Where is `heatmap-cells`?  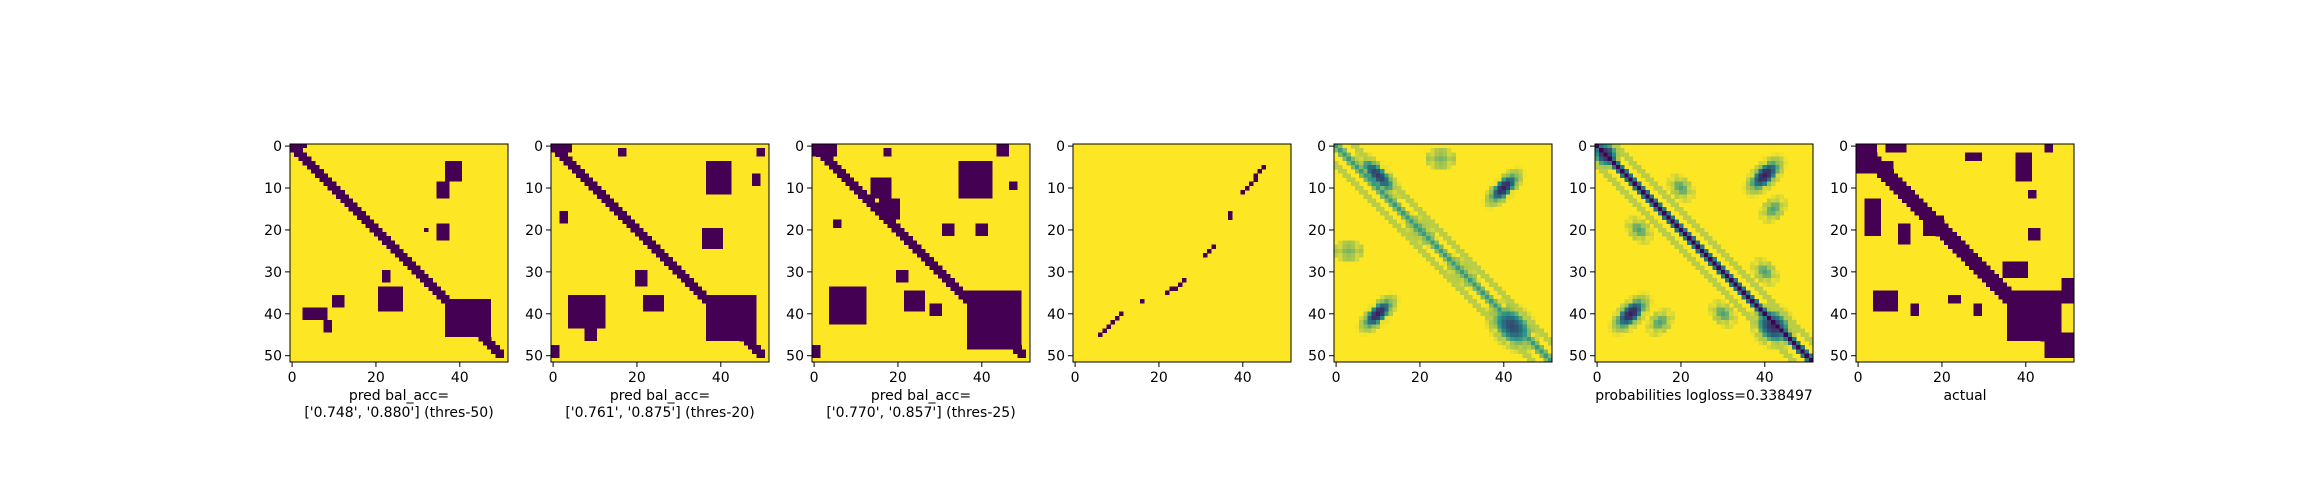
heatmap-cells is located at coordinates (1182, 251).